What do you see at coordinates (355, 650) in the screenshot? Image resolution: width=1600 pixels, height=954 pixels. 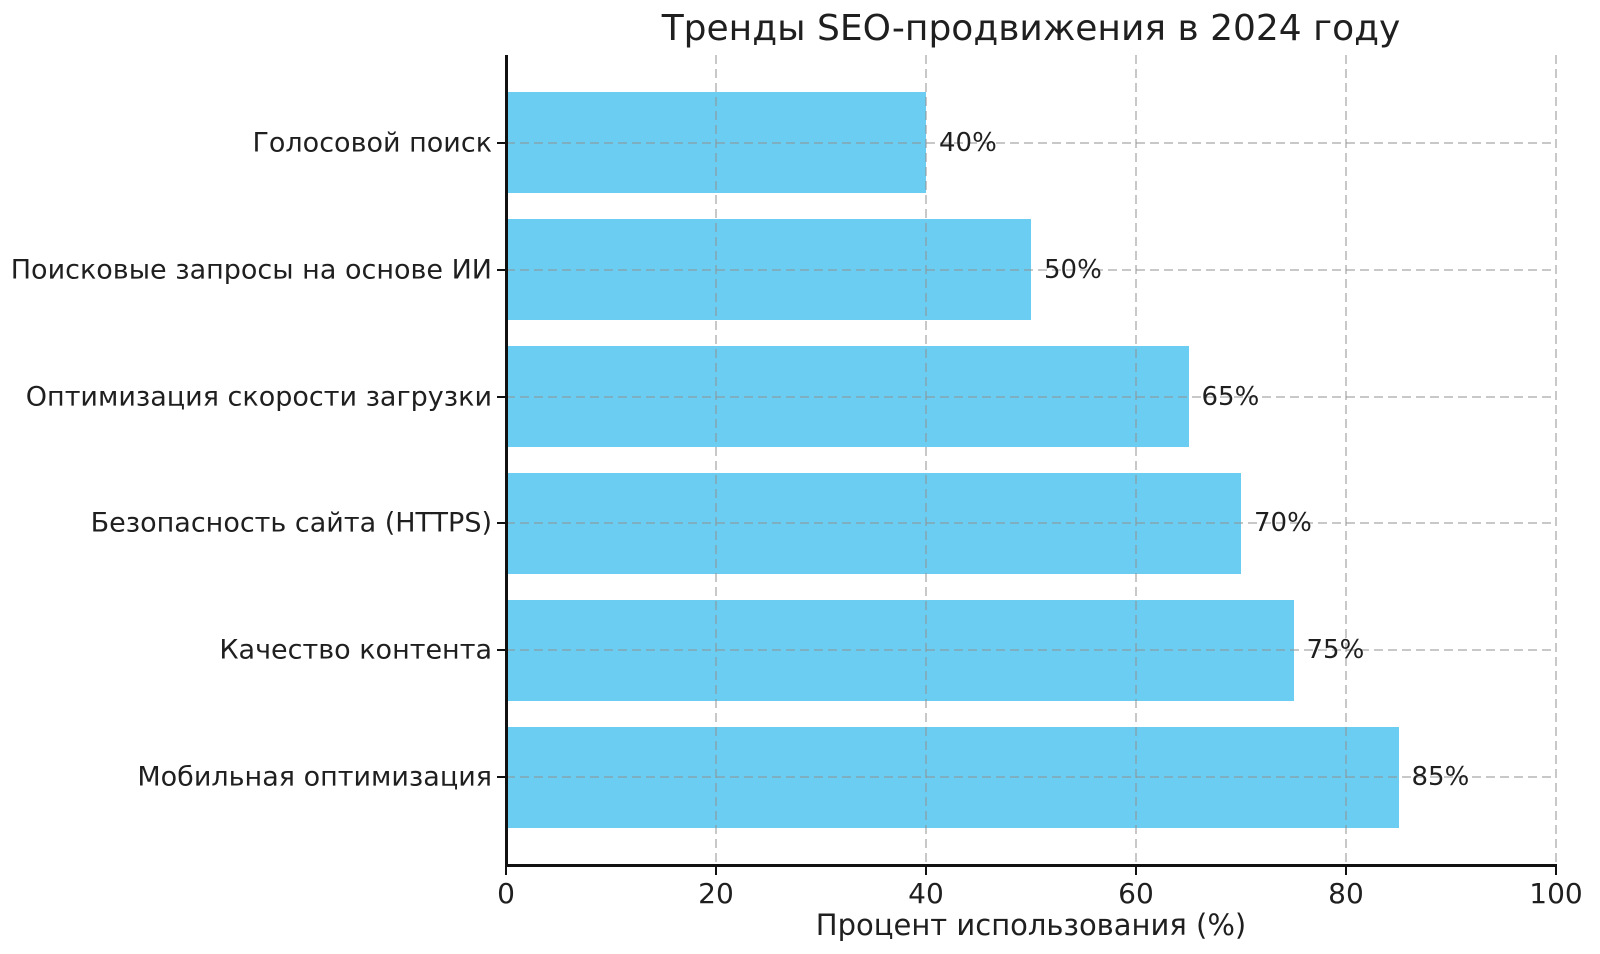 I see `y-tick-label: Качество контента` at bounding box center [355, 650].